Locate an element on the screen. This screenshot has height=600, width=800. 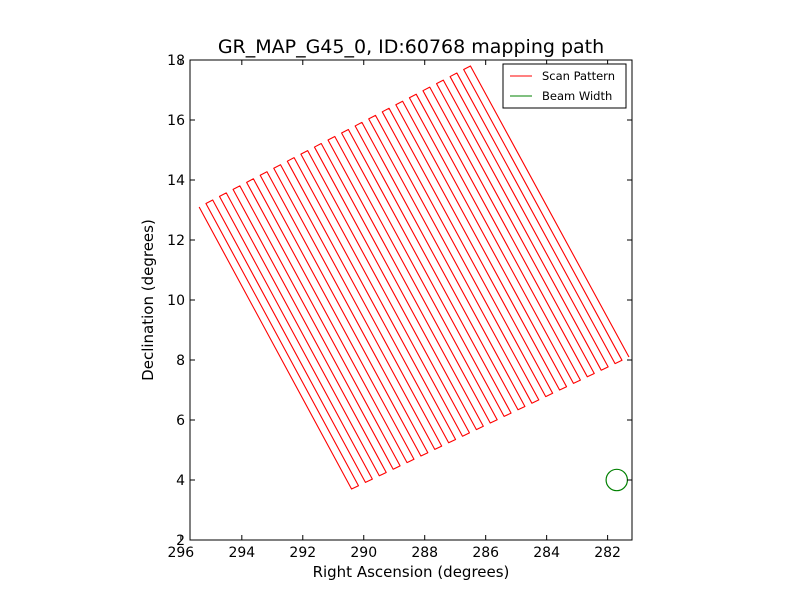
x-axis-label: Right Ascension (degrees) is located at coordinates (411, 572).